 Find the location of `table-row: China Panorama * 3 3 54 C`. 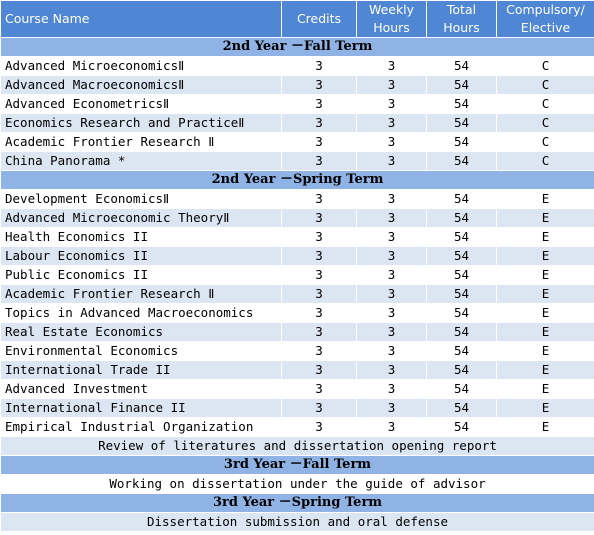

table-row: China Panorama * 3 3 54 C is located at coordinates (297, 161).